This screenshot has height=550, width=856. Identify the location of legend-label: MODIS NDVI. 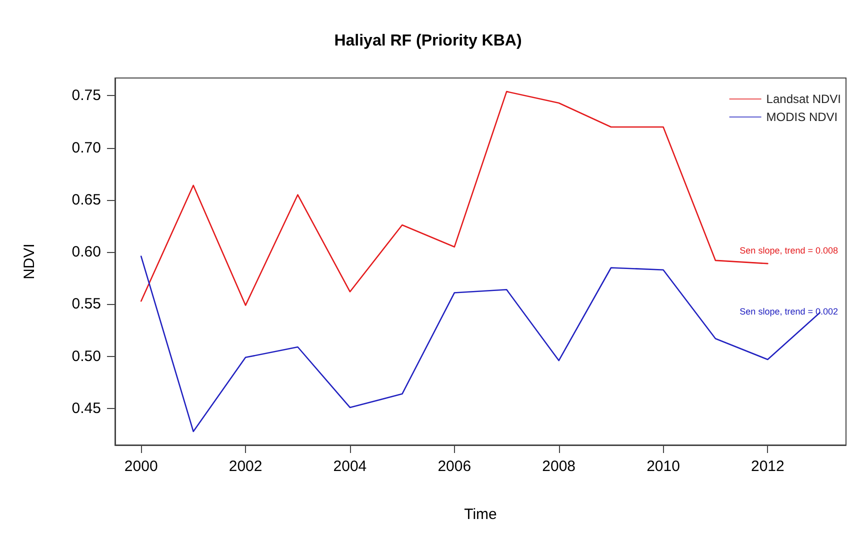
(802, 117).